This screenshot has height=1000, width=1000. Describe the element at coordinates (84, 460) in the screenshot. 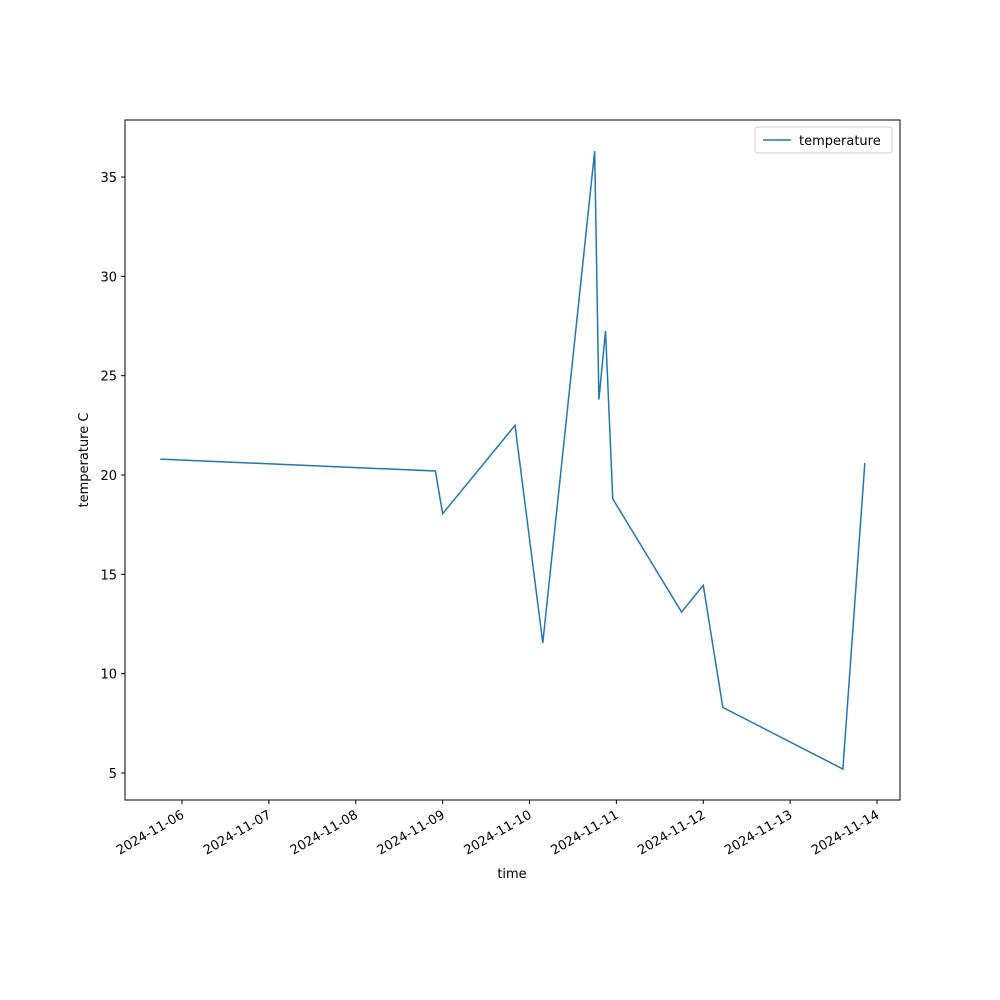

I see `y-axis-label: temperature C` at that location.